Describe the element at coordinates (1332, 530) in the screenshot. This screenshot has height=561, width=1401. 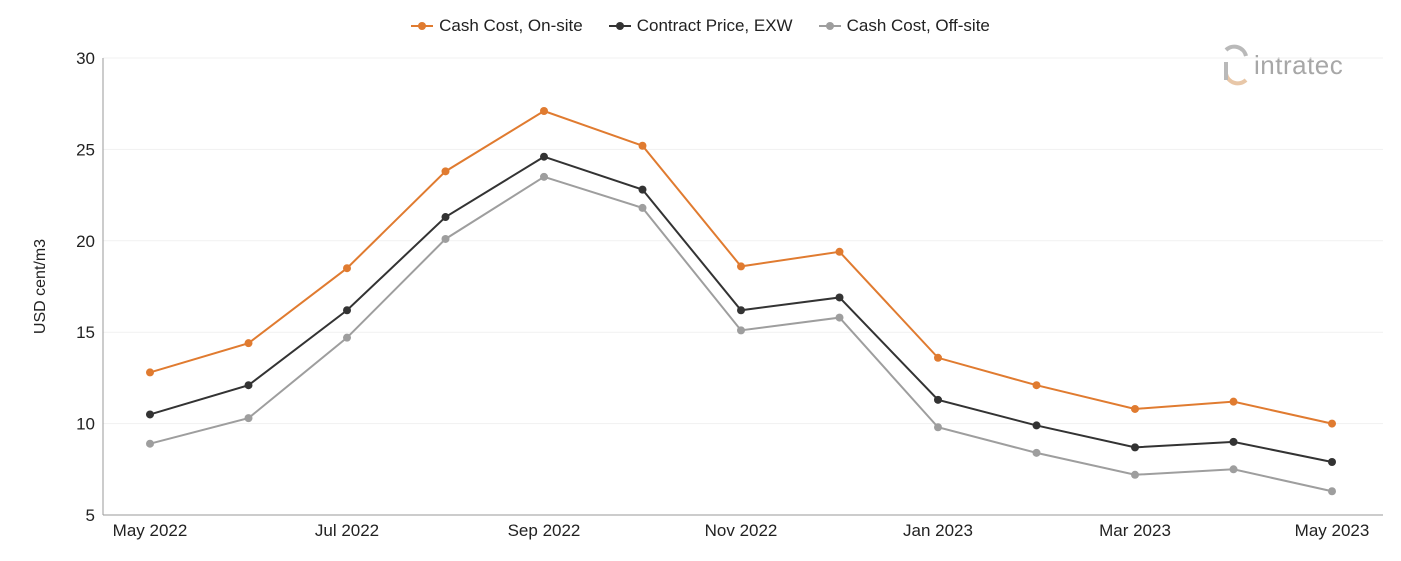
I see `x-tick-label: May 2023` at that location.